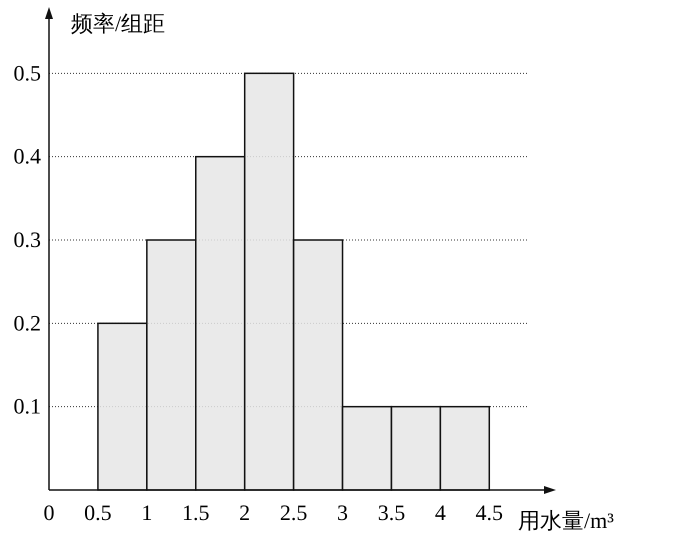 This screenshot has height=535, width=679. I want to click on x-tick-label: 3.5, so click(392, 512).